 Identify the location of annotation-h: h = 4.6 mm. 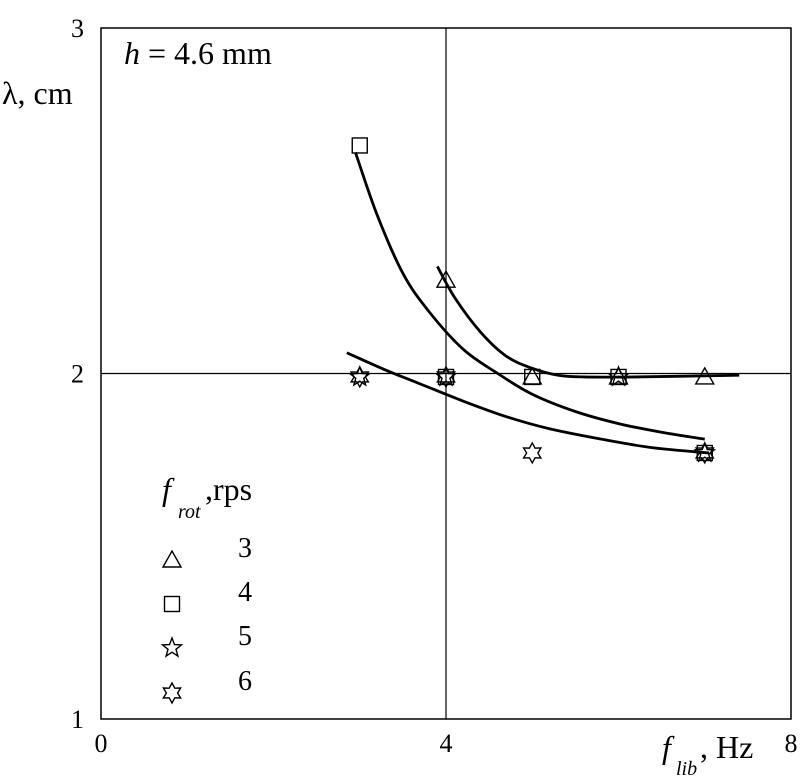
(198, 53).